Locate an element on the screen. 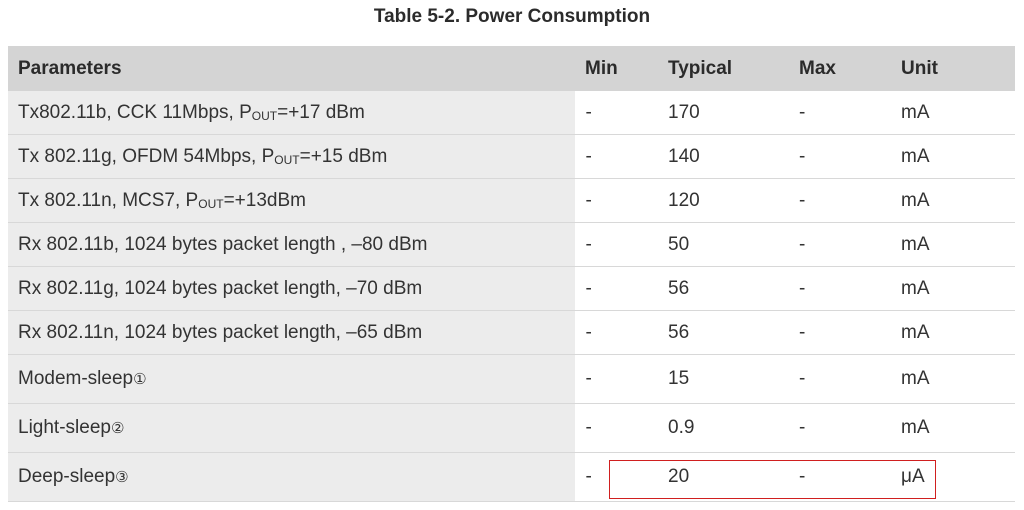  table-row: Deep-sleep③ - 20 - μA is located at coordinates (511, 477).